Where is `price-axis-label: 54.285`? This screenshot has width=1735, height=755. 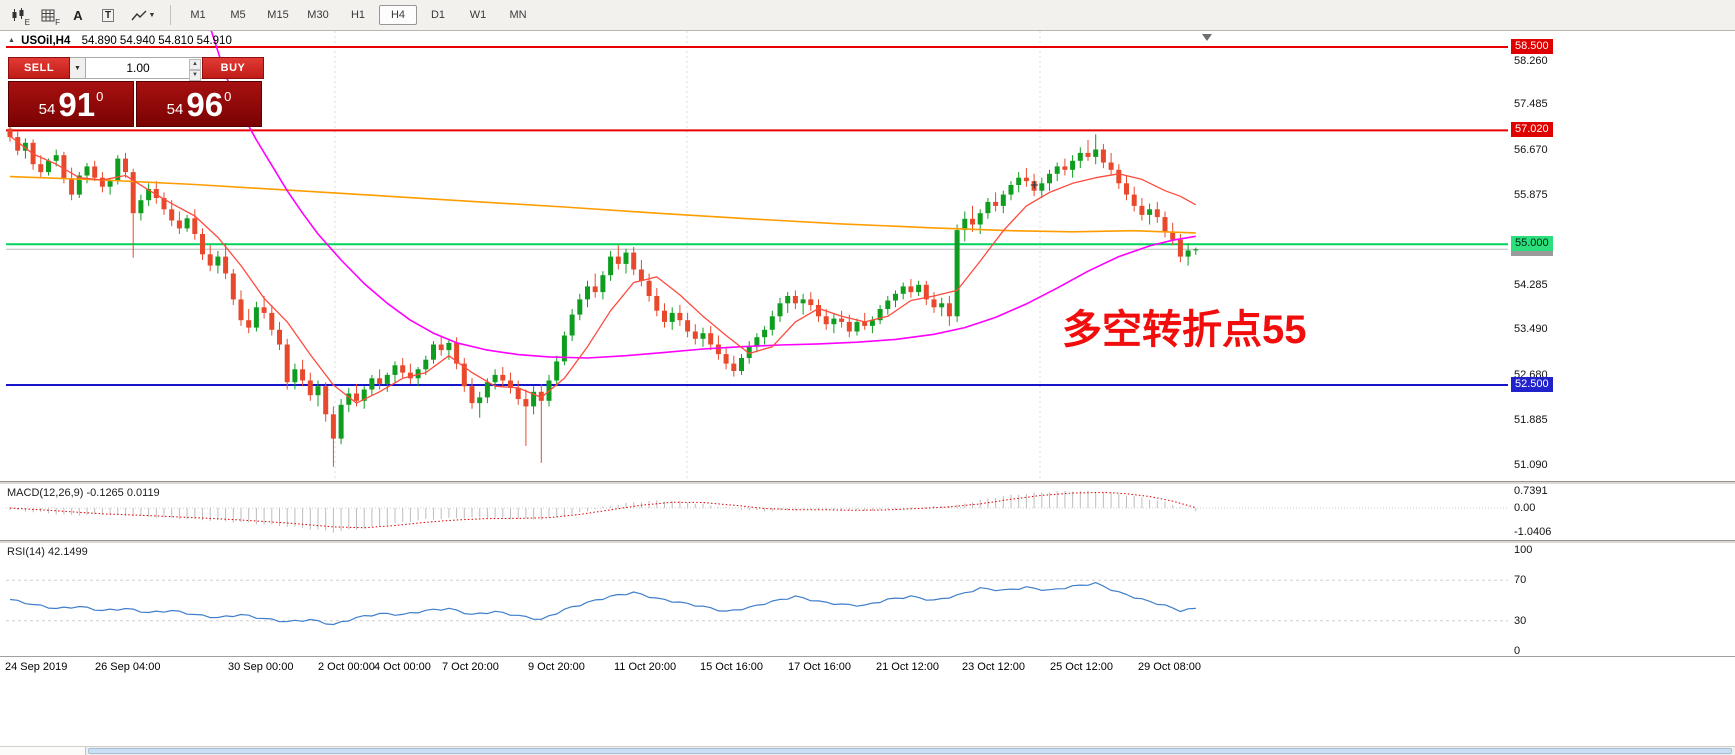 price-axis-label: 54.285 is located at coordinates (1531, 284).